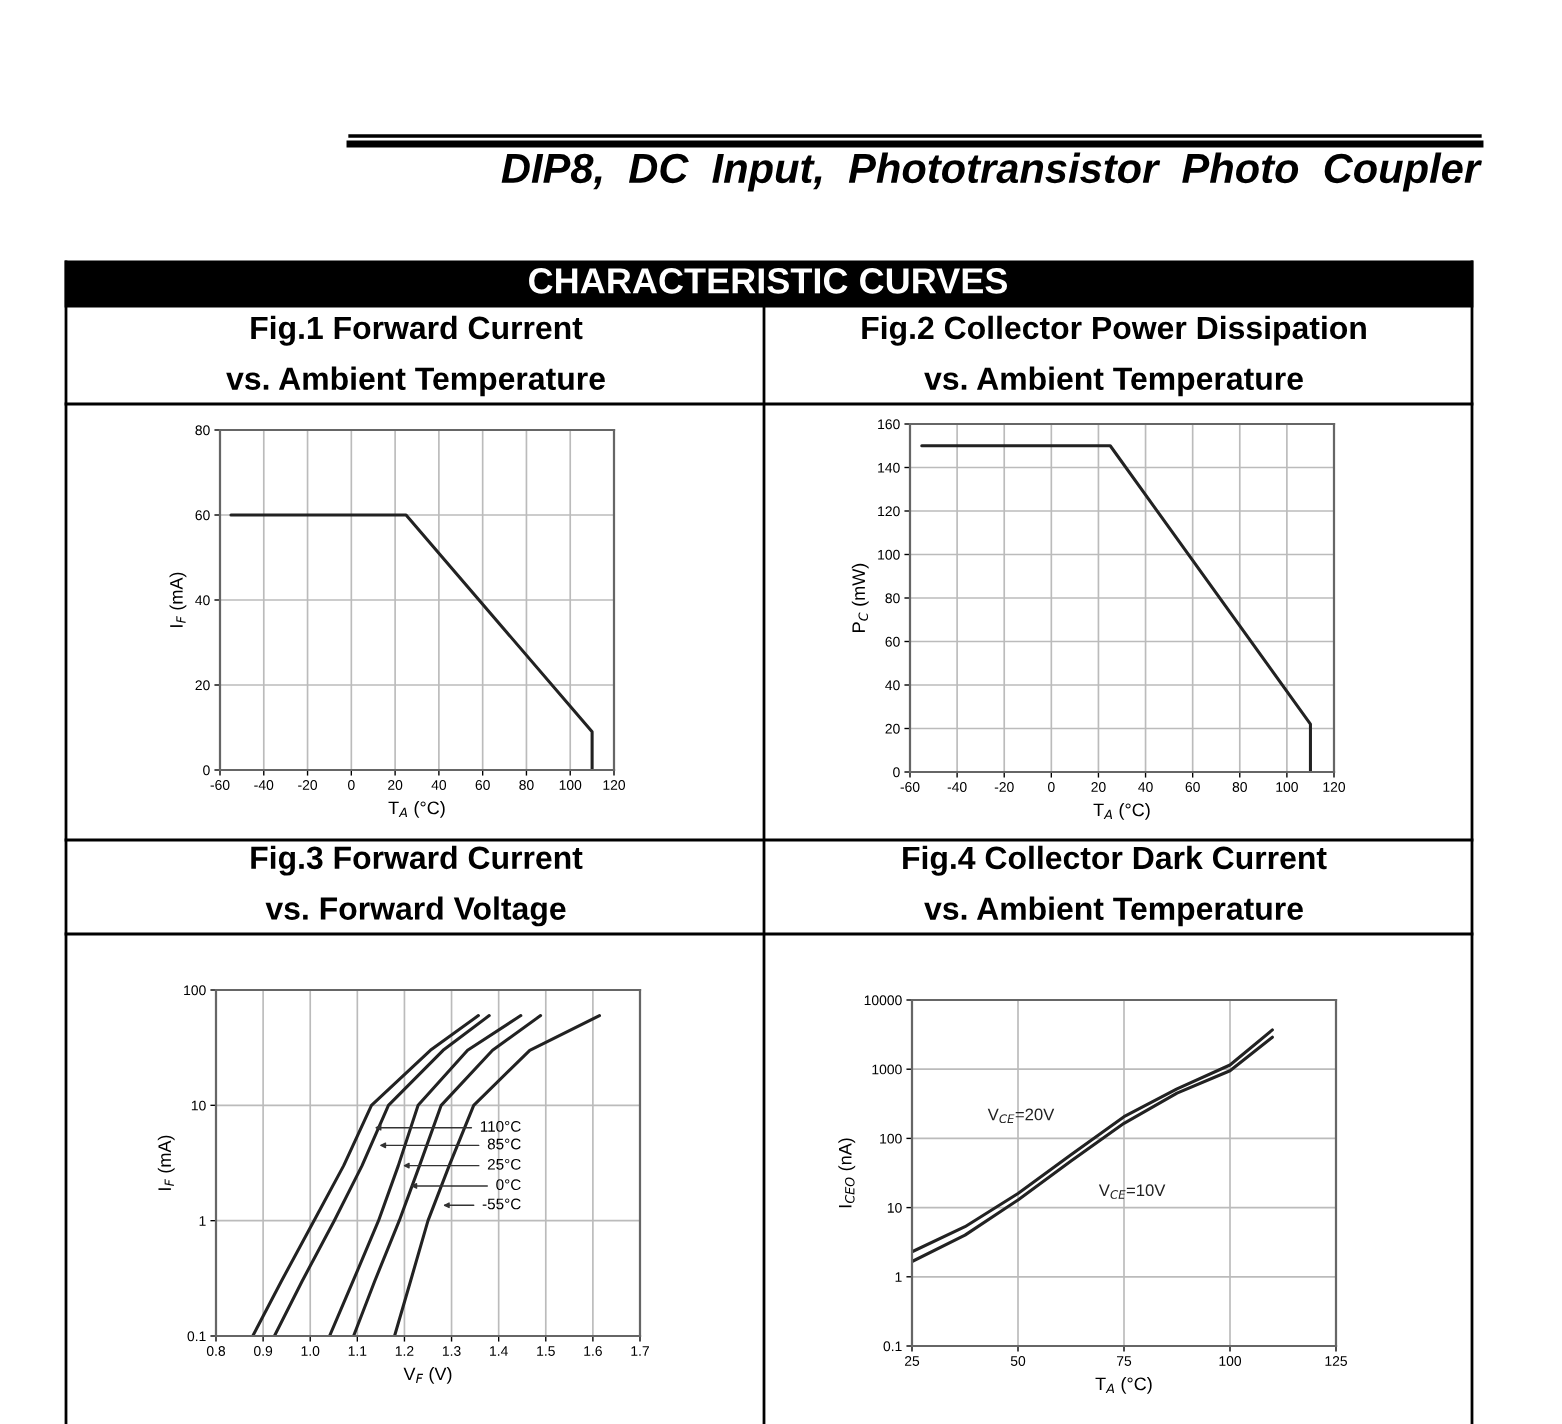 This screenshot has height=1424, width=1562. Describe the element at coordinates (1132, 1191) in the screenshot. I see `text: V$_{CE}$=10V` at that location.